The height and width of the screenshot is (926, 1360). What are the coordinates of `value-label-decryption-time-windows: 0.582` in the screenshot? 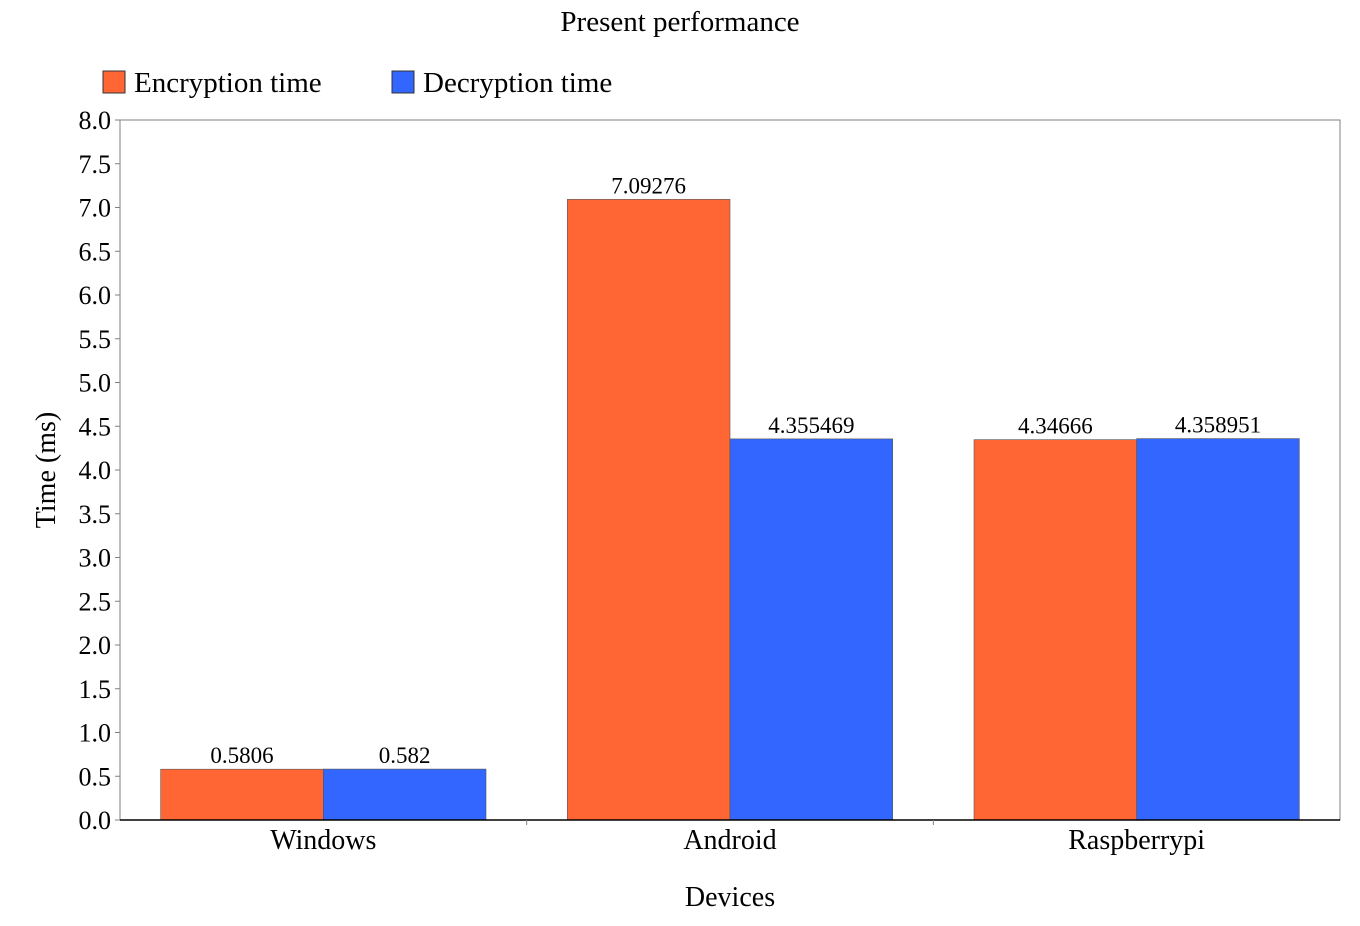 It's located at (405, 755).